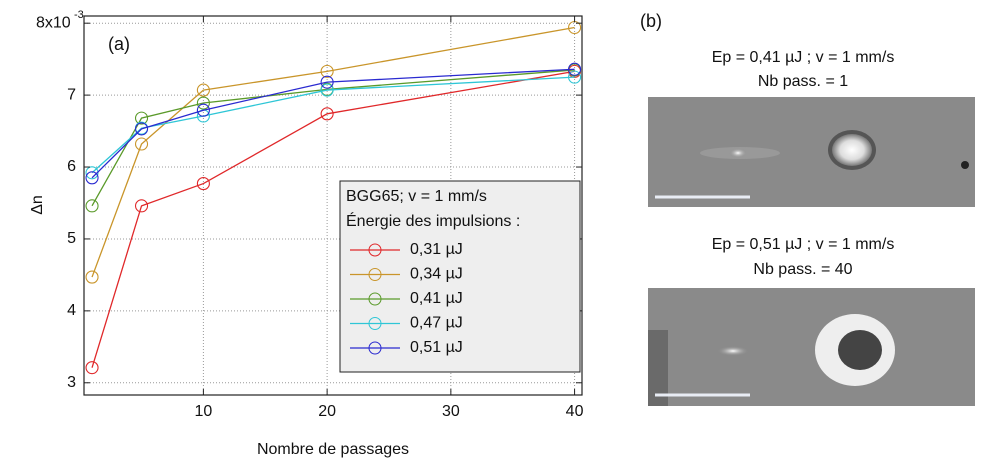 The width and height of the screenshot is (981, 463). Describe the element at coordinates (803, 57) in the screenshot. I see `image-caption: Ep = 0,41 µJ ; v = 1 mm/s` at that location.